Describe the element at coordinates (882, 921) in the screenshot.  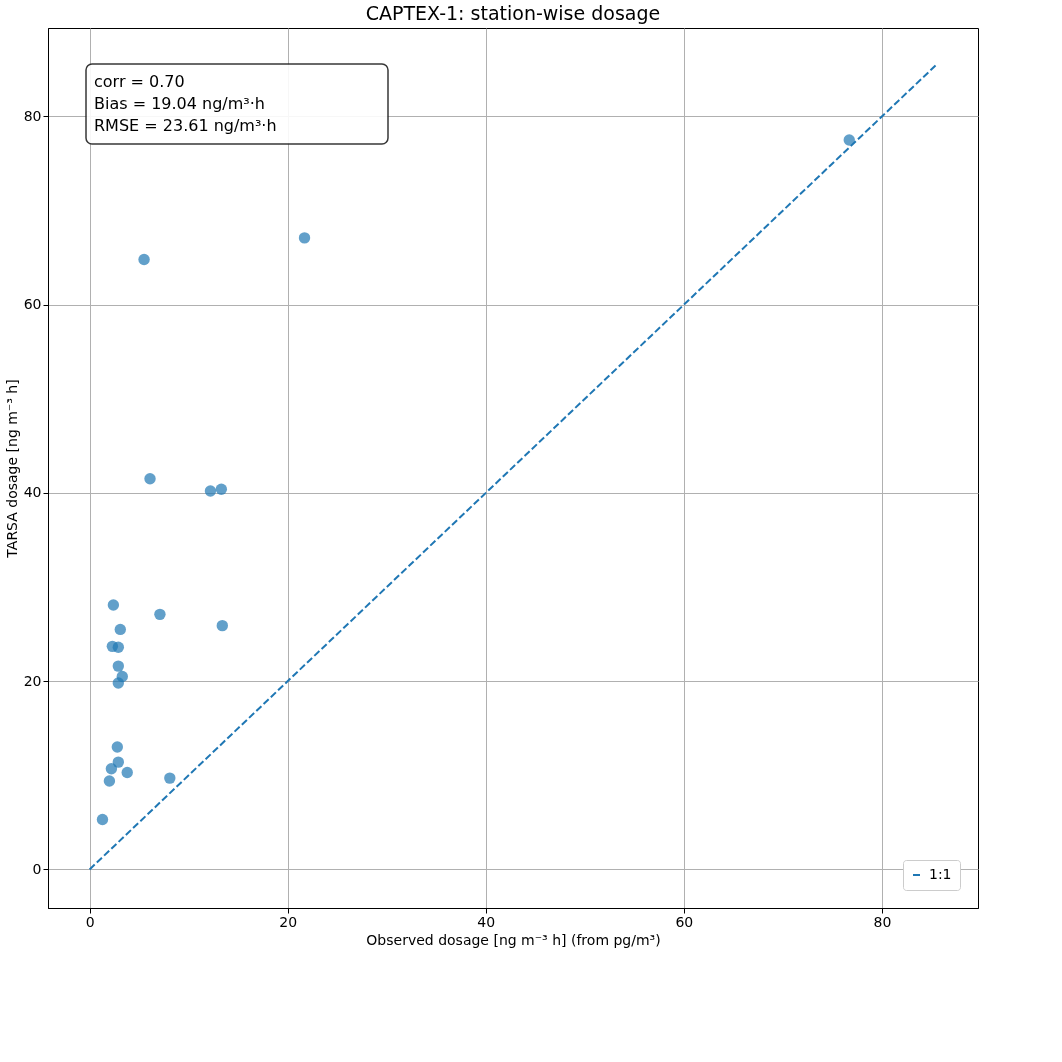
I see `x-tick-label: 80` at that location.